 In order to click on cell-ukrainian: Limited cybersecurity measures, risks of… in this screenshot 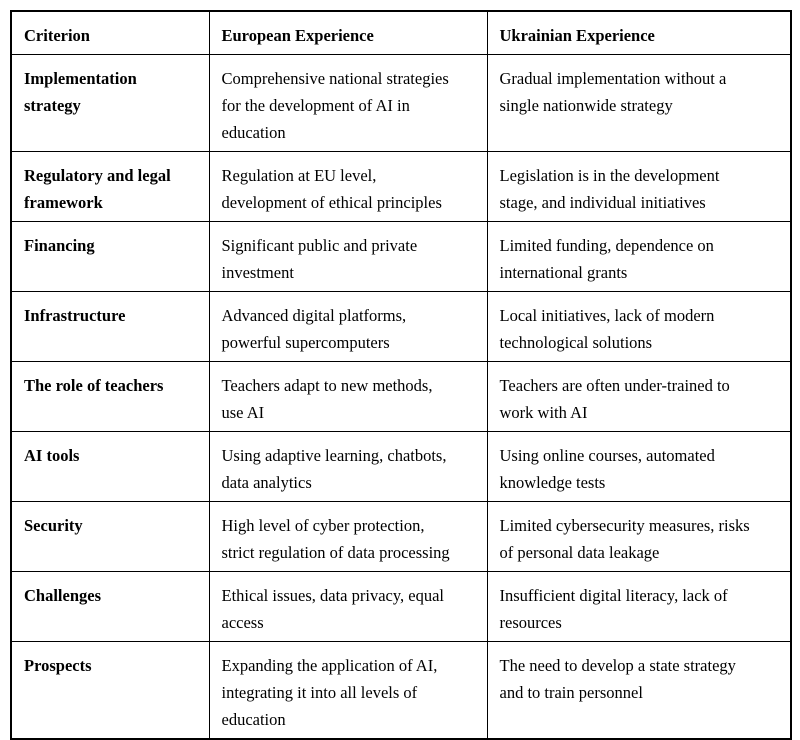, I will do `click(639, 536)`.